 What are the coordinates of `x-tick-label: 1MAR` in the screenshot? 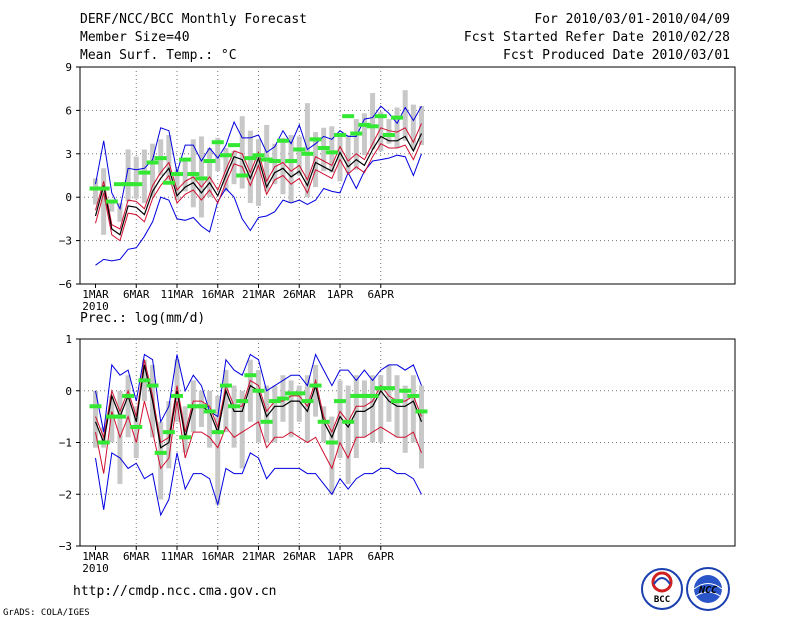 It's located at (95, 294).